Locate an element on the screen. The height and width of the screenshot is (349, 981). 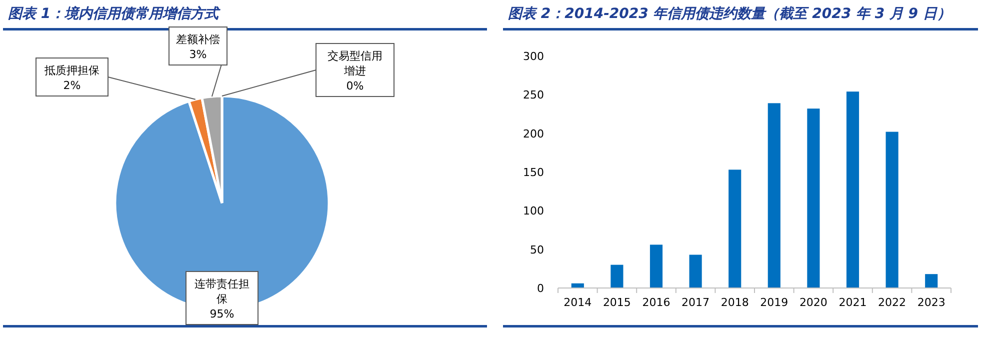
x-tick-label: 2014 is located at coordinates (578, 302).